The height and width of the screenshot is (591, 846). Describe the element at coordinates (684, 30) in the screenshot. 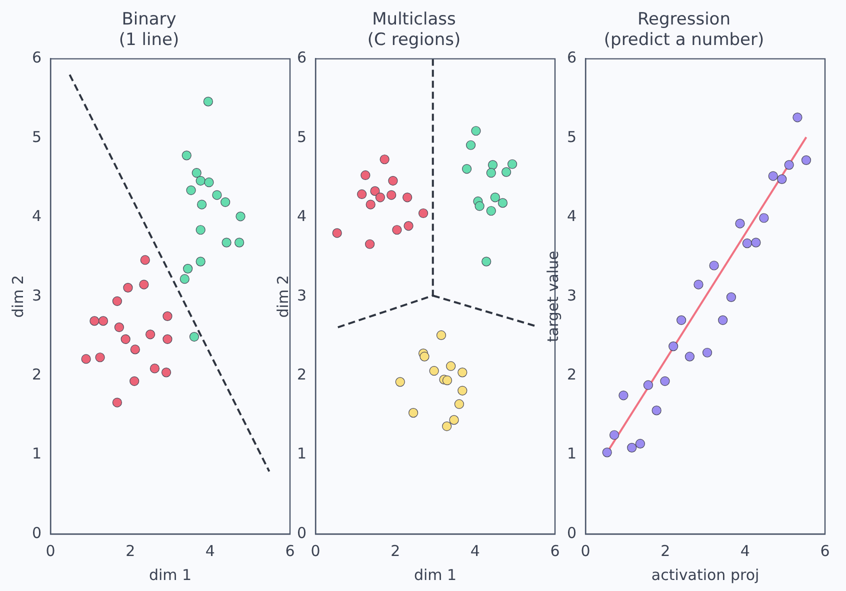

I see `chart-title: Regression (predict a number)` at that location.